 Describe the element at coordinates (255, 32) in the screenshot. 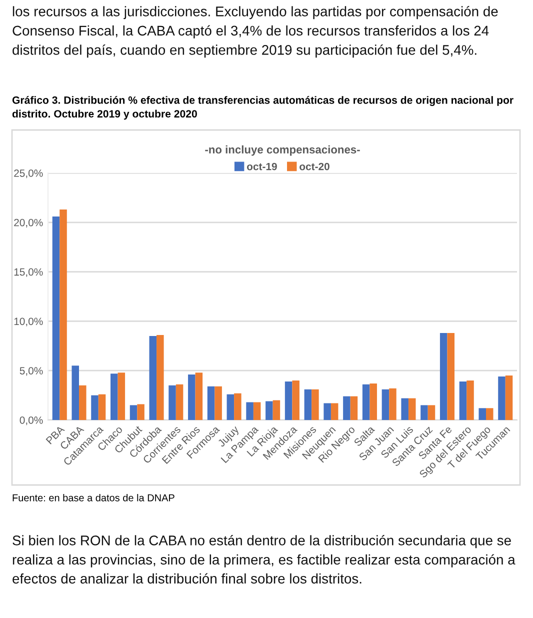

I see `text: los recursos a las jurisdicciones. Excluyendo las partidas por compensación de Consenso Fiscal, la CABA captó el 3,4% de los recursos transferidos a los 24 distritos del país, cuando en septiembre 2019 su participación fue del 5,4%.` at that location.